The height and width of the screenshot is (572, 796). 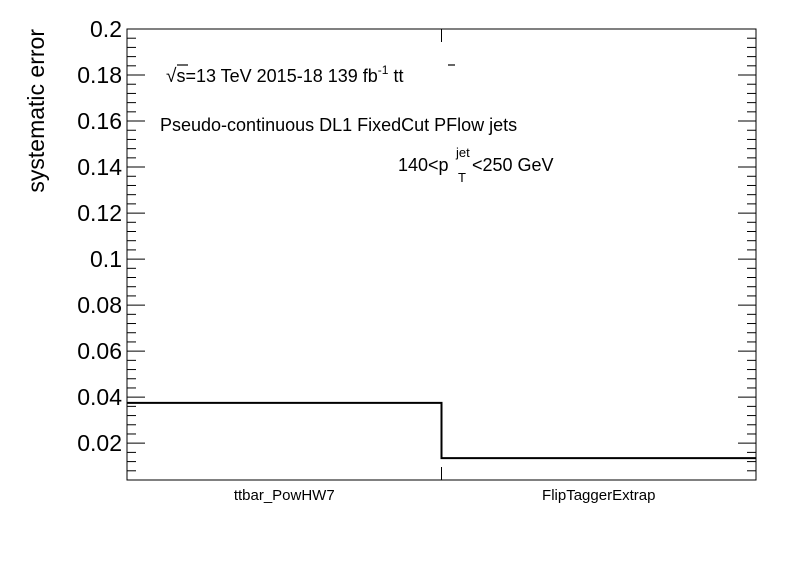 What do you see at coordinates (99, 305) in the screenshot?
I see `y-tick-label: 0.08` at bounding box center [99, 305].